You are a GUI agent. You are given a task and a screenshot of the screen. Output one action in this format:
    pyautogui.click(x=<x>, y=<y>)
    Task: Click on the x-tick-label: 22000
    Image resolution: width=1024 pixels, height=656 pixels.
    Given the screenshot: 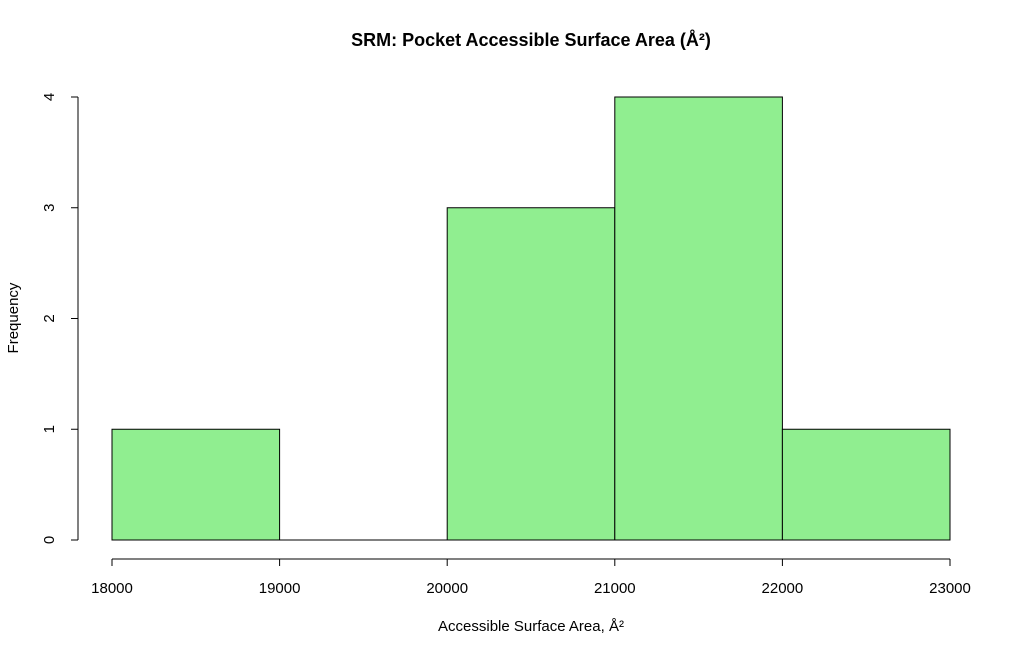 What is the action you would take?
    pyautogui.click(x=783, y=588)
    